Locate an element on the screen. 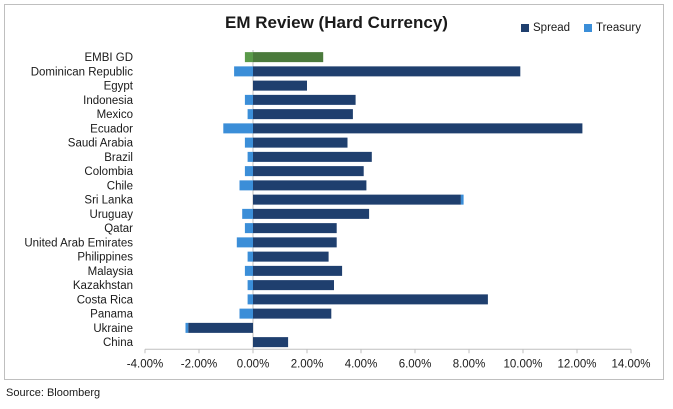 This screenshot has height=409, width=673. category-label: Qatar is located at coordinates (118, 229).